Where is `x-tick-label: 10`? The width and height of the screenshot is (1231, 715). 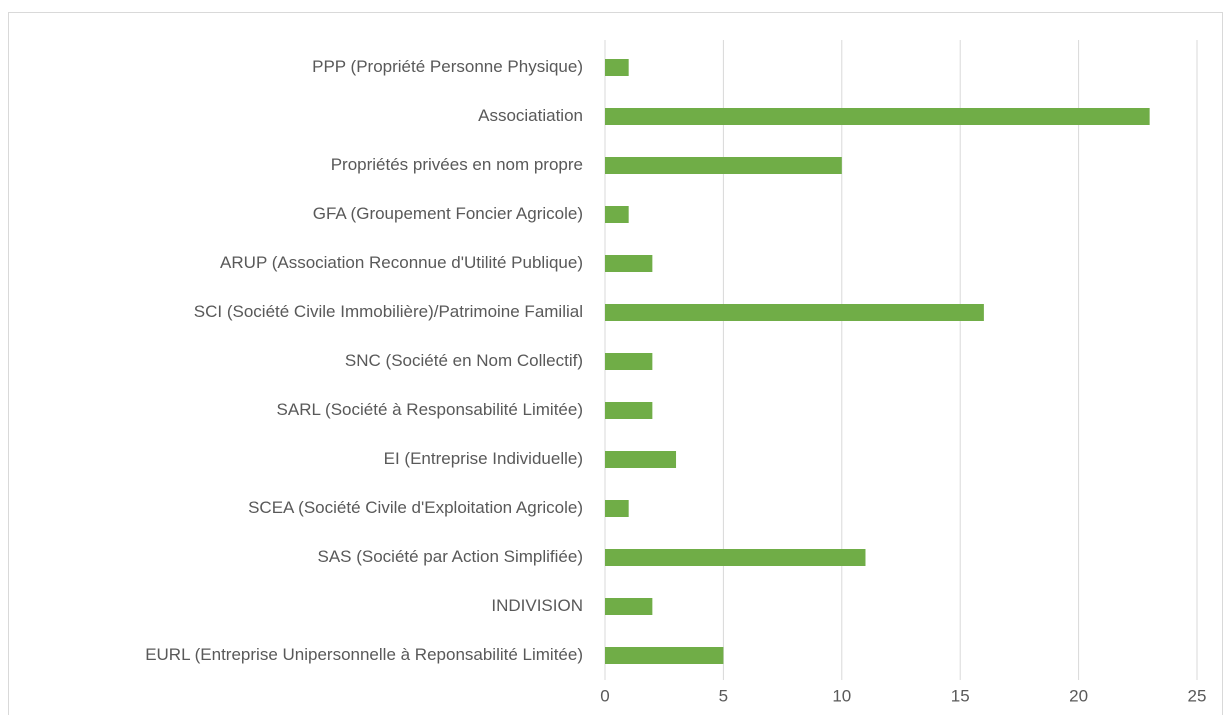 x-tick-label: 10 is located at coordinates (841, 695).